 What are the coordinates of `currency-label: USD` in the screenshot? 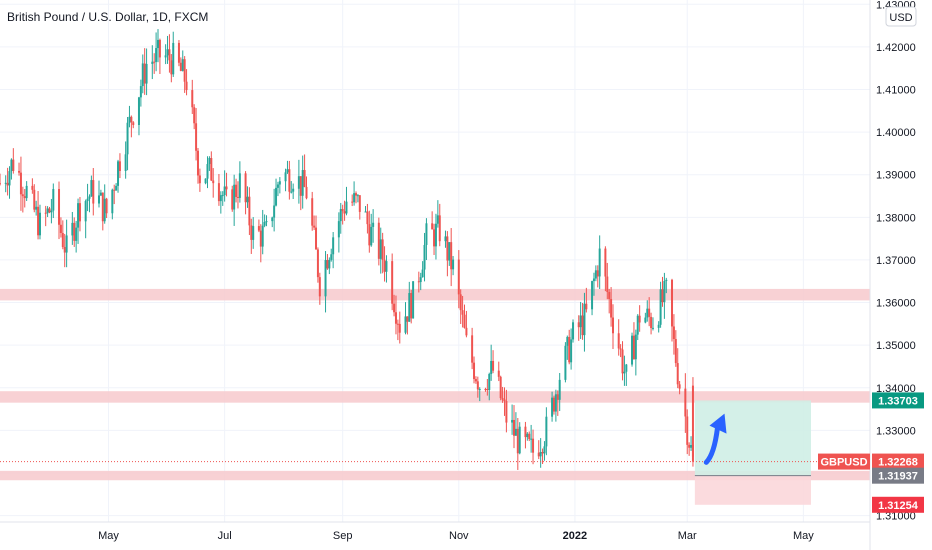 It's located at (900, 18).